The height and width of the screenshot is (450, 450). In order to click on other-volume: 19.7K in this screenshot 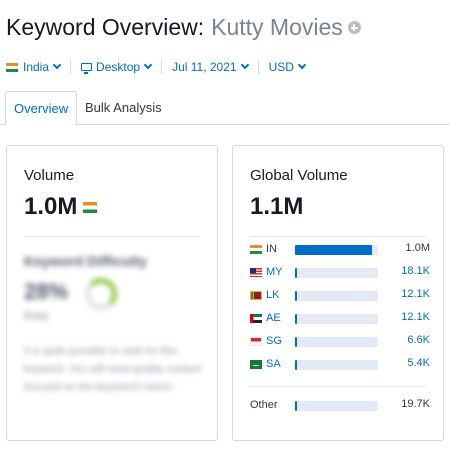, I will do `click(415, 404)`.